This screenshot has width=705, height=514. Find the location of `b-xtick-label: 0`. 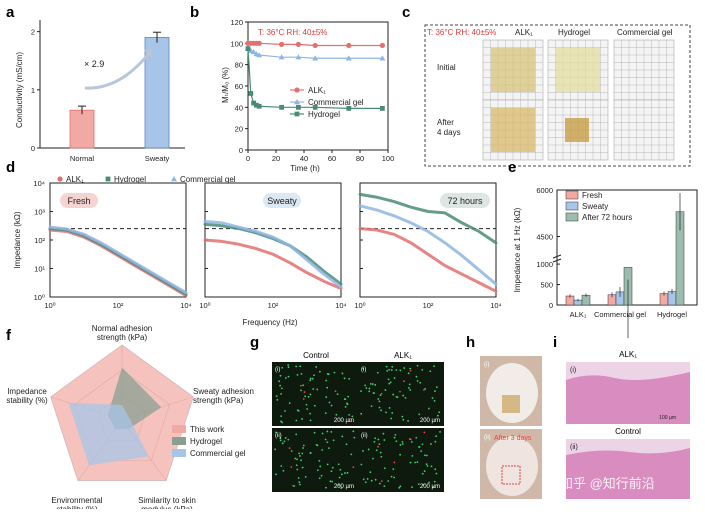

b-xtick-label: 0 is located at coordinates (248, 158).